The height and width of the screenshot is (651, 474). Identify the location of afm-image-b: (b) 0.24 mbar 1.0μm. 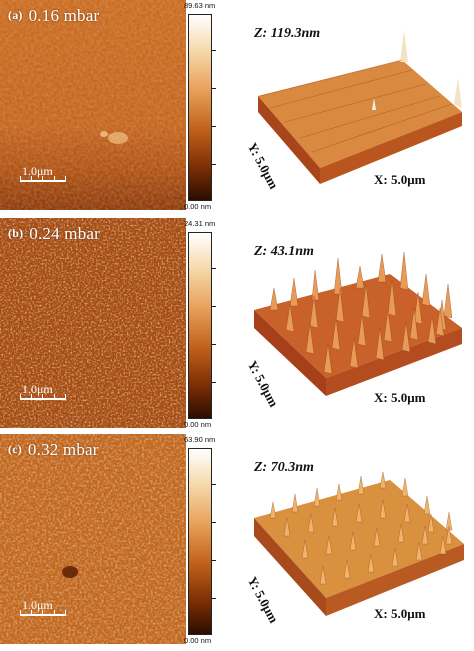
(93, 323).